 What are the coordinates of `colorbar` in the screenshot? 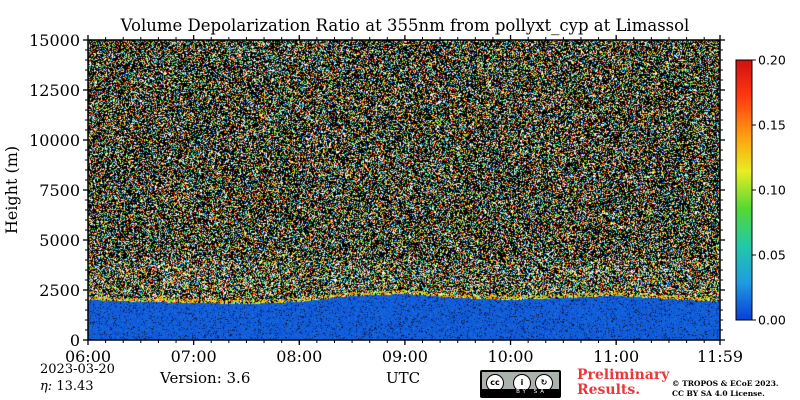 It's located at (744, 190).